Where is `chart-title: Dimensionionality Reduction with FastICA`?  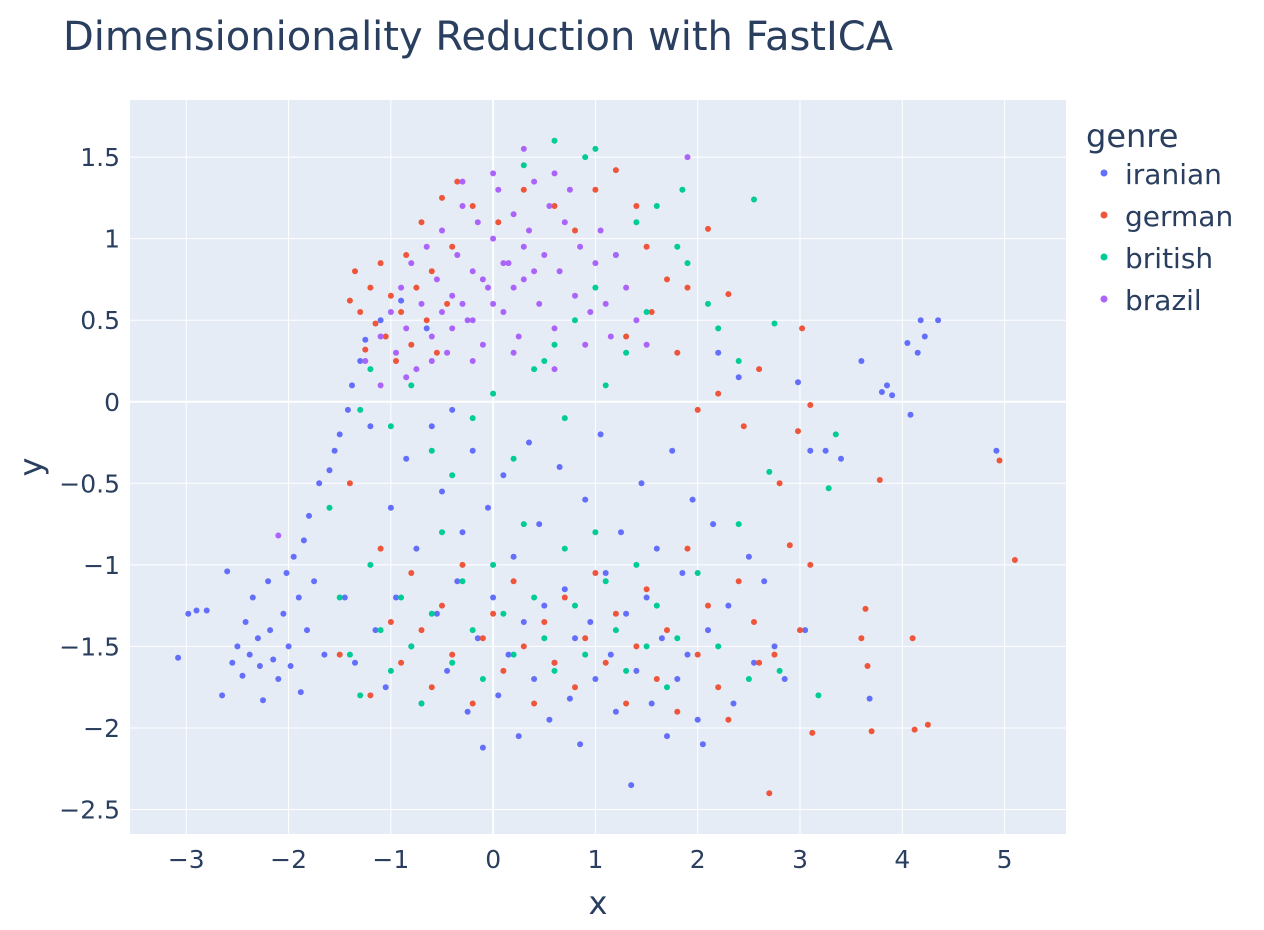 chart-title: Dimensionionality Reduction with FastICA is located at coordinates (478, 37).